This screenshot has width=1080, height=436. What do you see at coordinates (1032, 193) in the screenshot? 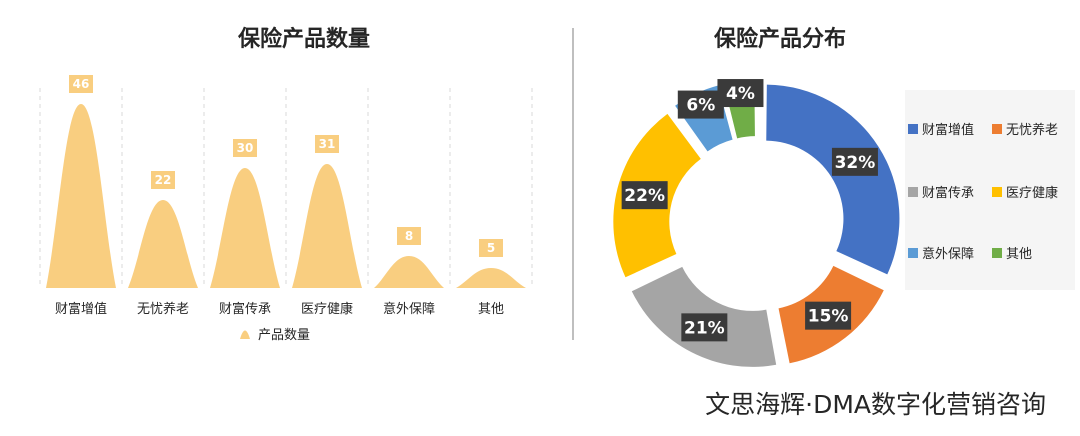
I see `legend-label: 医疗健康` at bounding box center [1032, 193].